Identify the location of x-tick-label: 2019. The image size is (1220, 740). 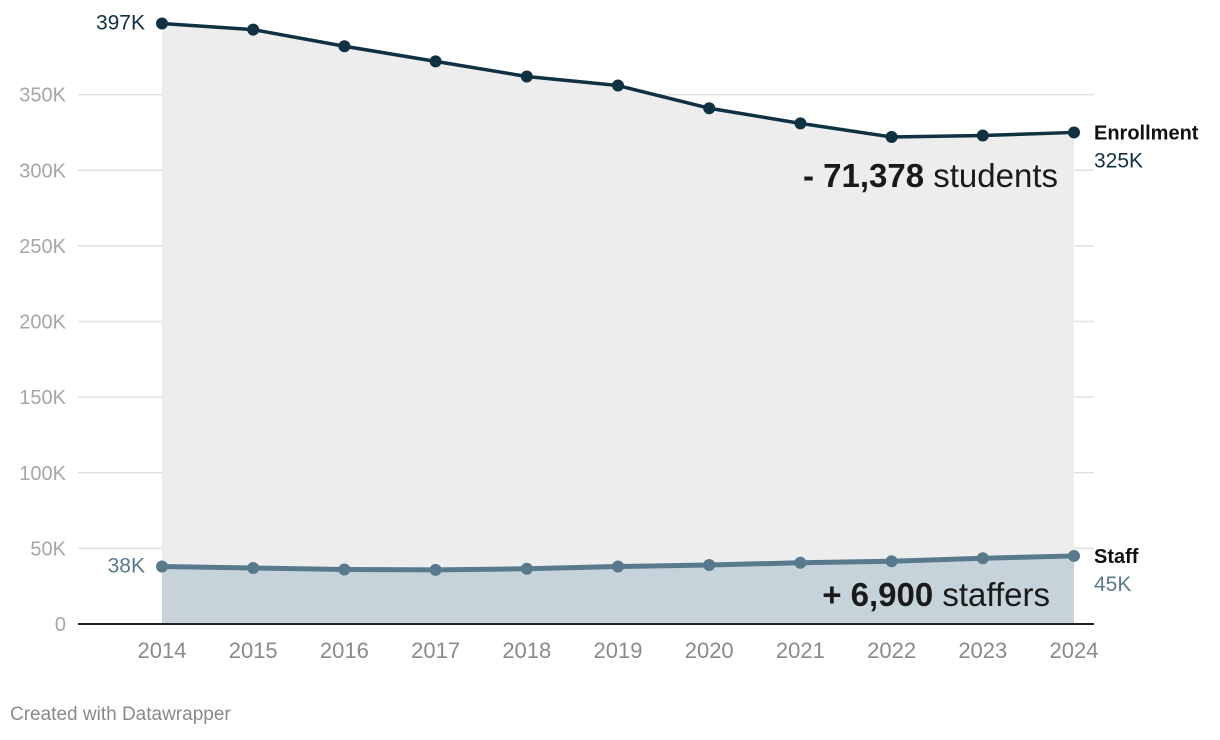
(618, 650).